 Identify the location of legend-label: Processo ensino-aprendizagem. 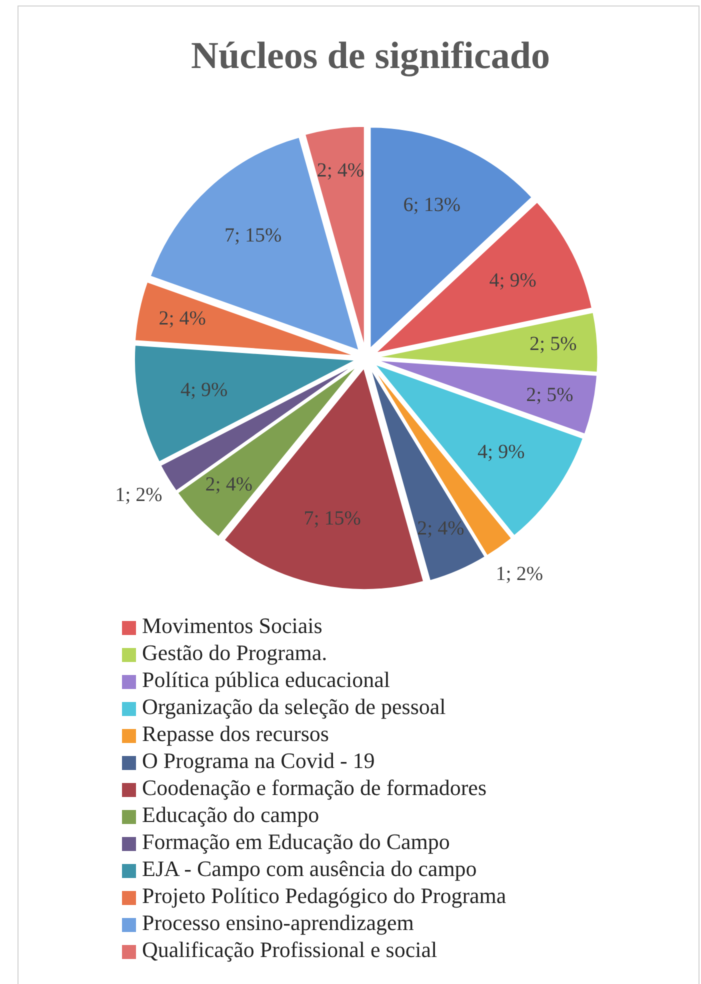
(278, 923).